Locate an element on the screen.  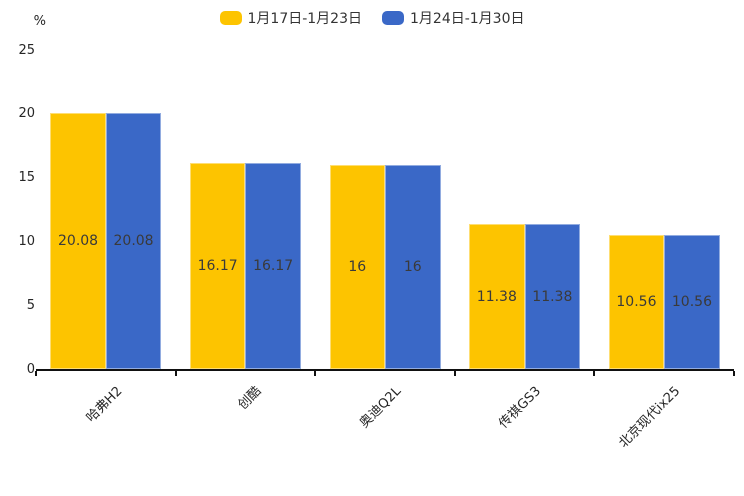
x-axis-category-label: 创酷 is located at coordinates (250, 398).